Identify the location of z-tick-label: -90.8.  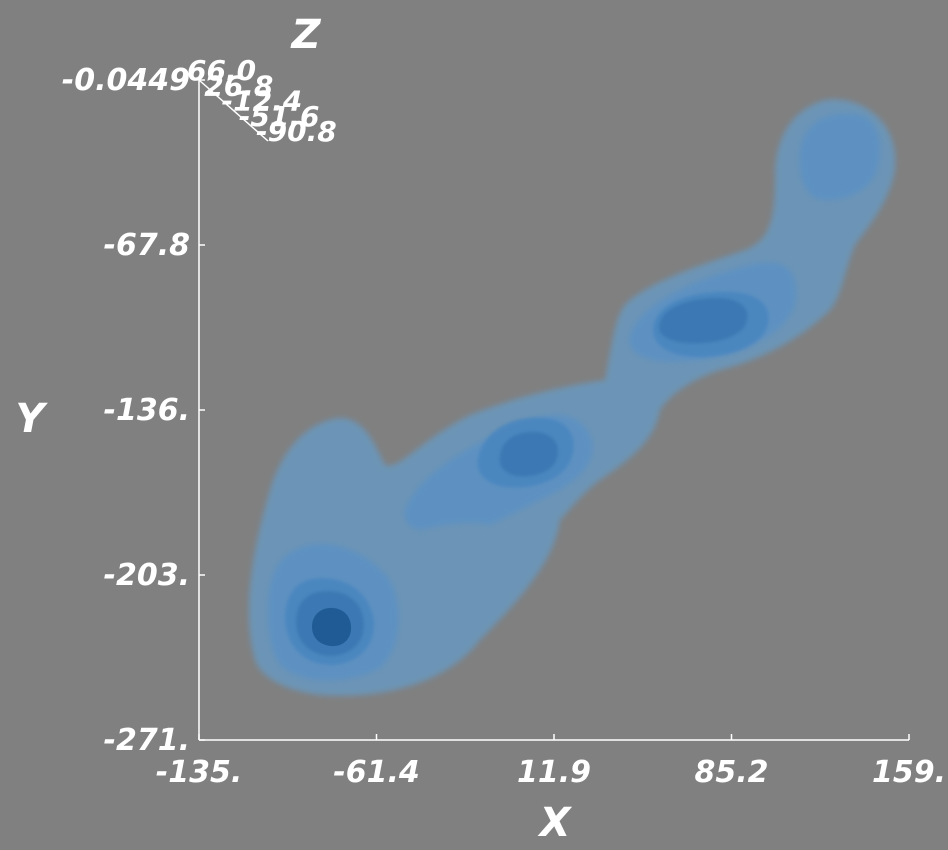
(296, 131).